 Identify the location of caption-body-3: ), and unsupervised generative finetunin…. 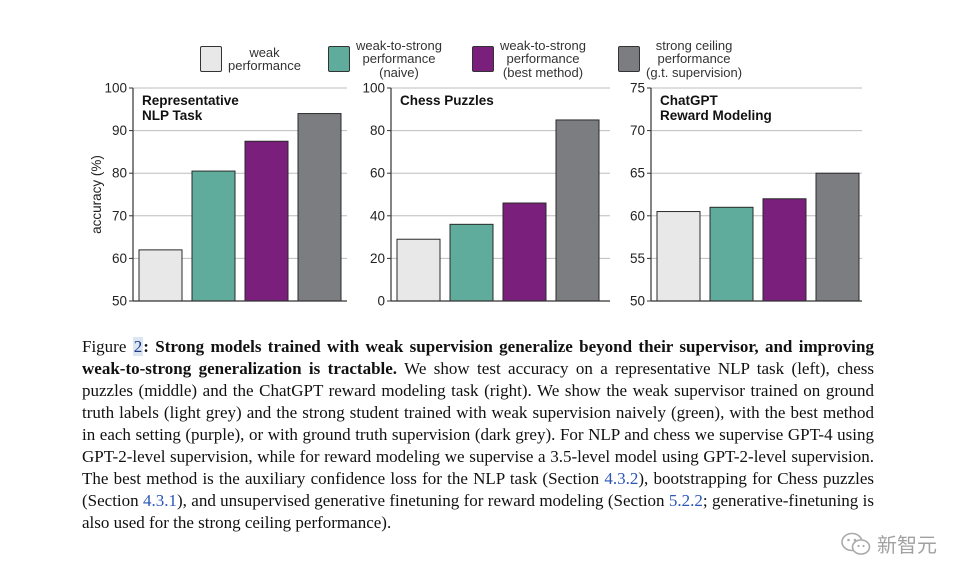
(423, 500).